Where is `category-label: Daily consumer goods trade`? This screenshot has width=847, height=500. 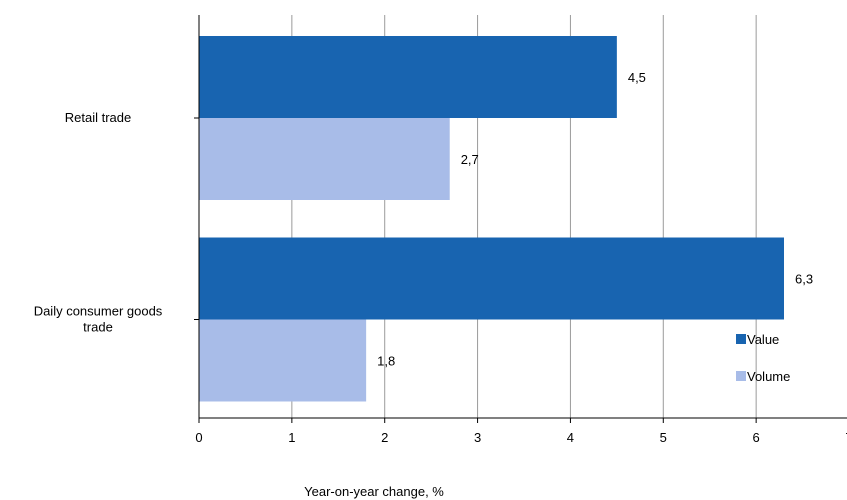 category-label: Daily consumer goods trade is located at coordinates (98, 319).